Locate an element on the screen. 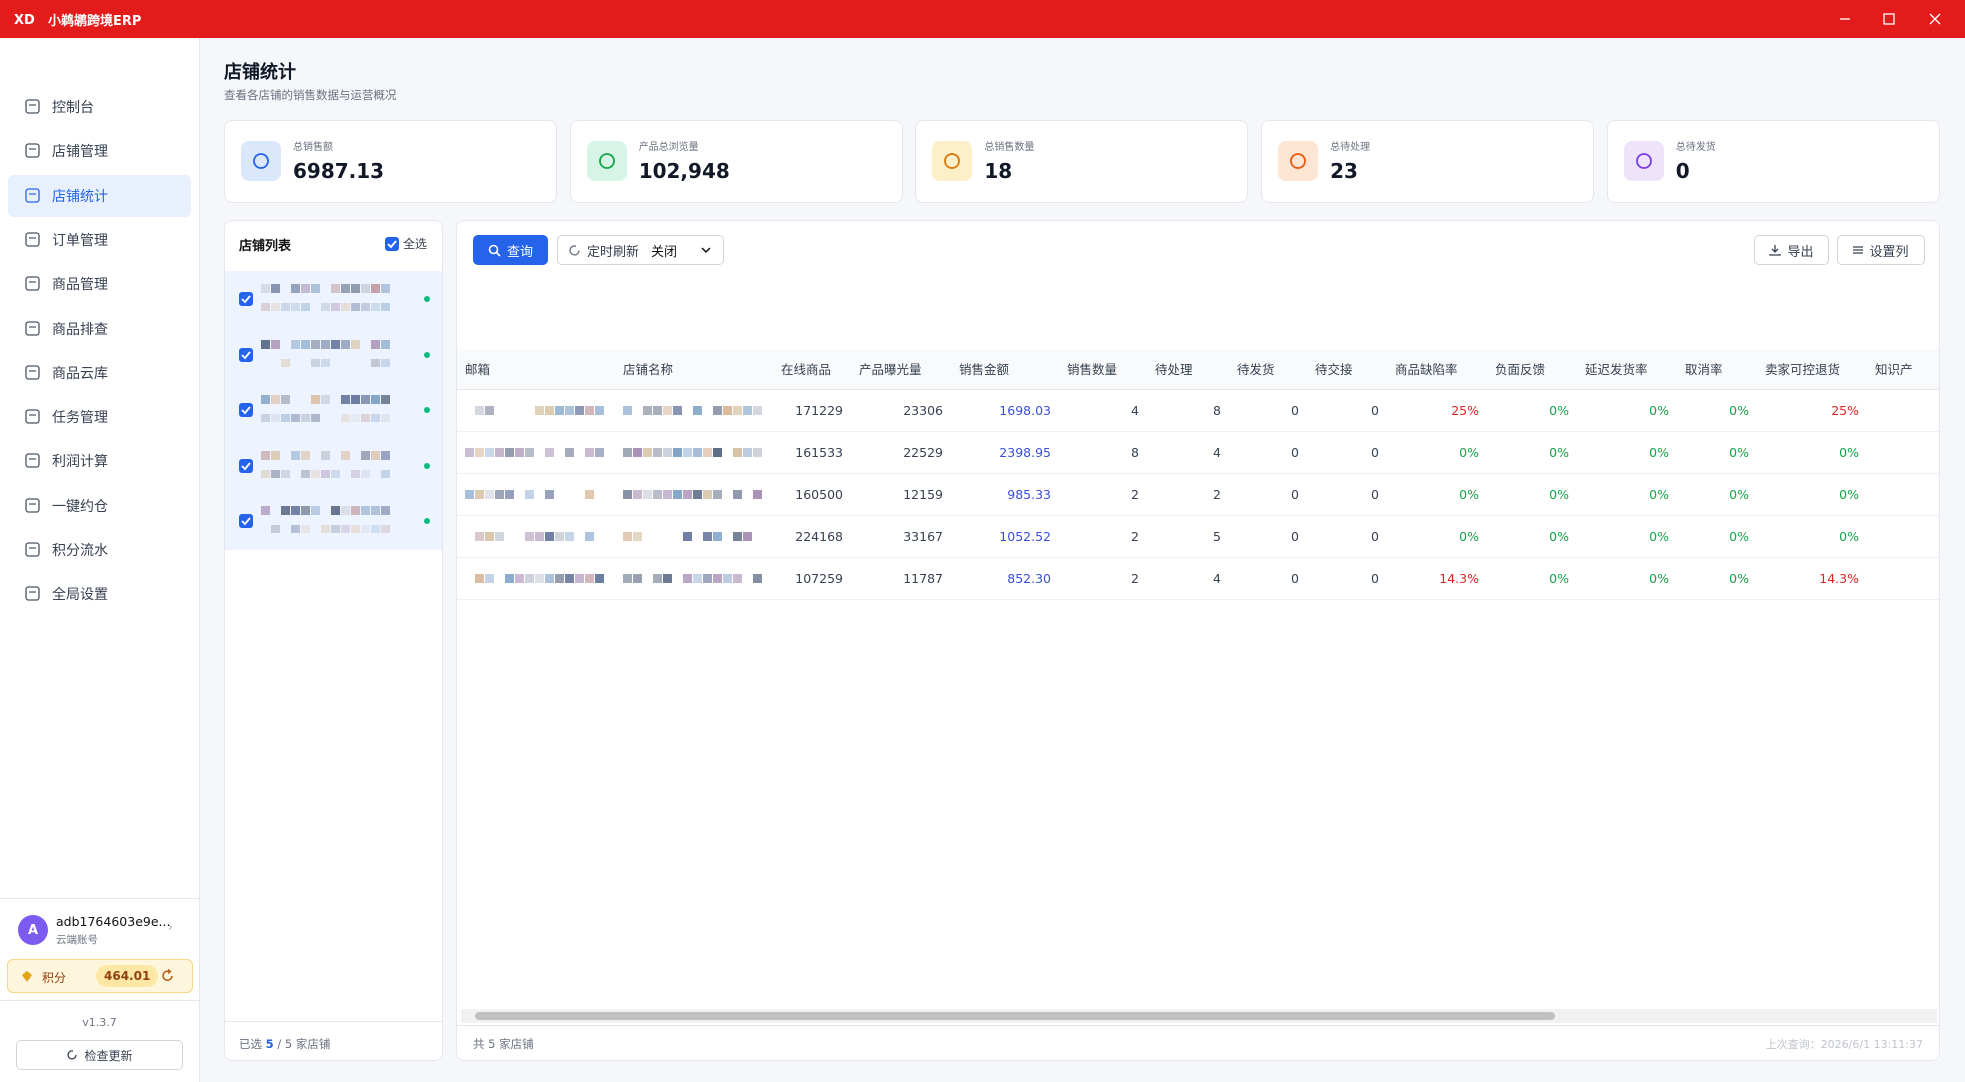 This screenshot has width=1965, height=1082. stat-value: 18 is located at coordinates (998, 171).